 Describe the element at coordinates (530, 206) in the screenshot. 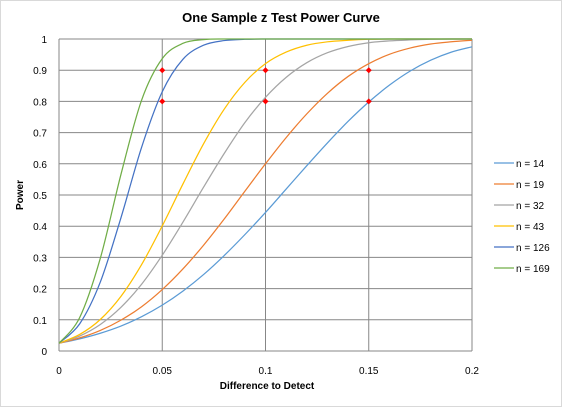

I see `legend-label: n = 32` at that location.